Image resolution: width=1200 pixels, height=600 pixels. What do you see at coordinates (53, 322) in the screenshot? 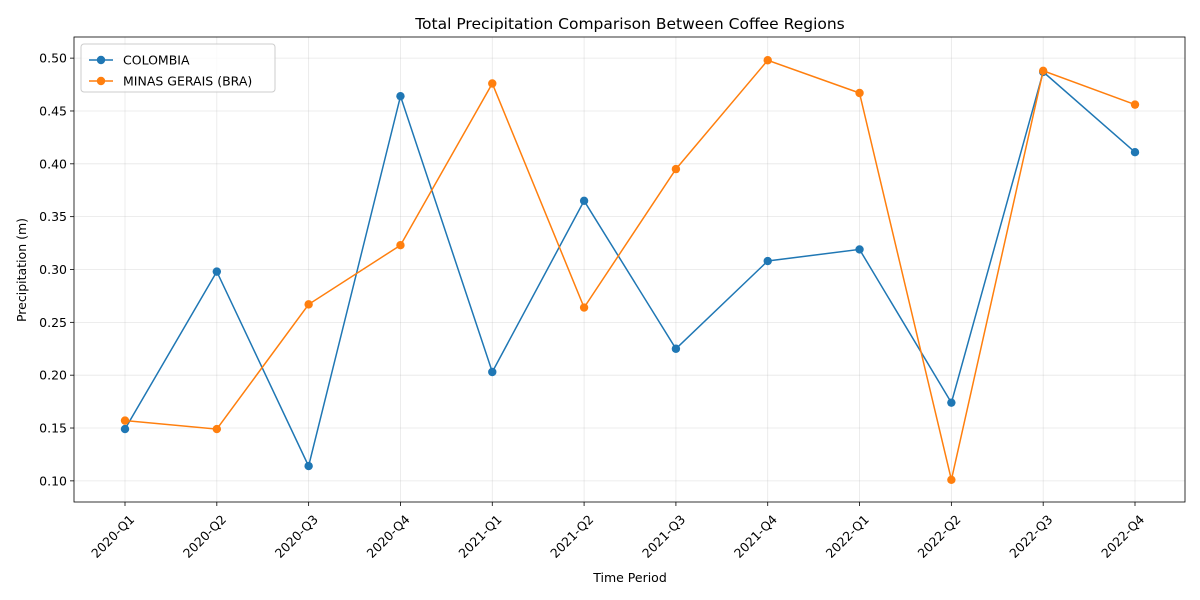
I see `y-tick-label: 0.25` at bounding box center [53, 322].